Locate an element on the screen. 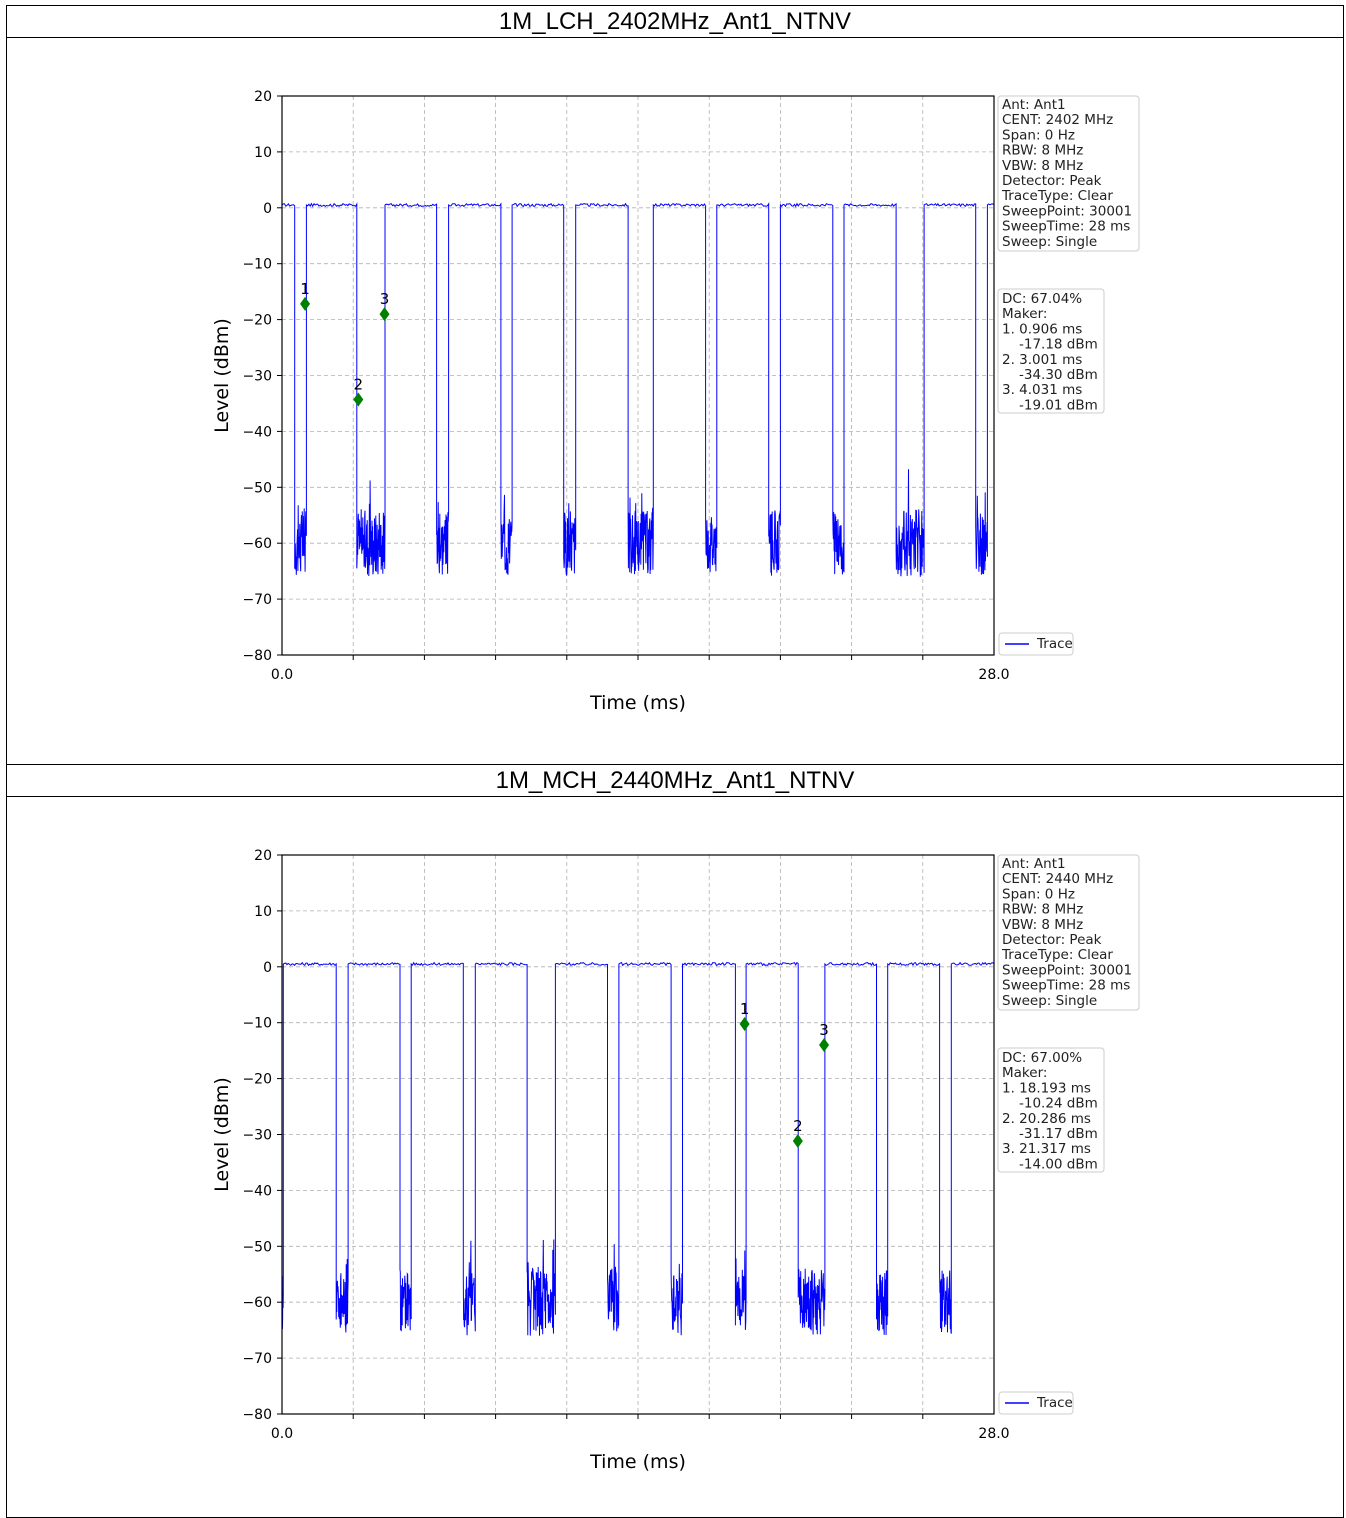  duty-cycle-line: DC: 67.00% is located at coordinates (1042, 1058).